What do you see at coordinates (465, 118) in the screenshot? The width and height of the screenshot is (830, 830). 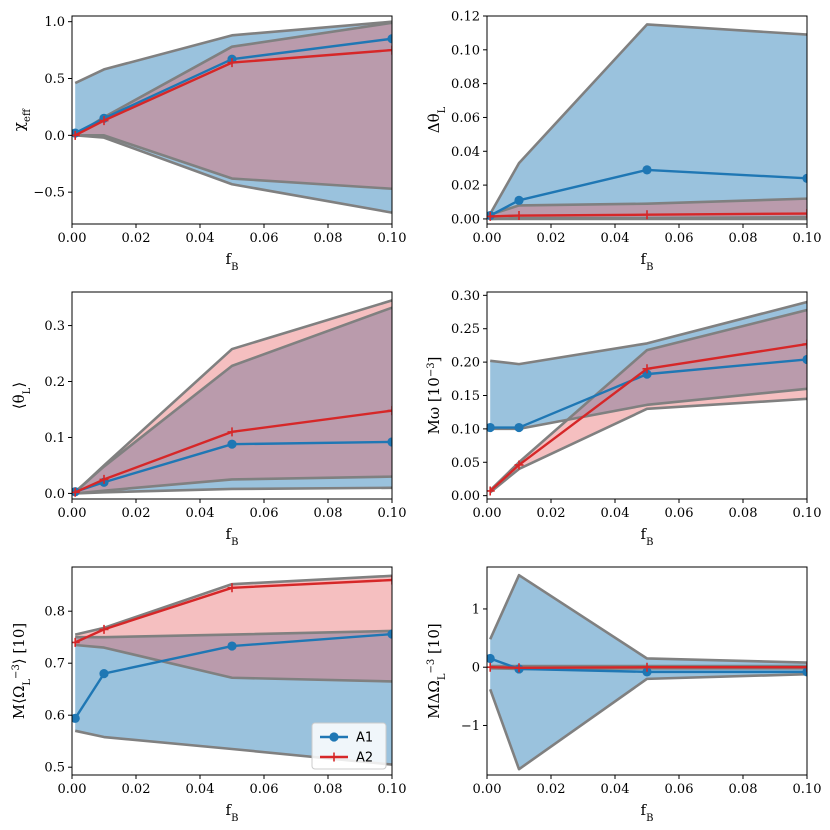 I see `y-tick-label: 0.06` at bounding box center [465, 118].